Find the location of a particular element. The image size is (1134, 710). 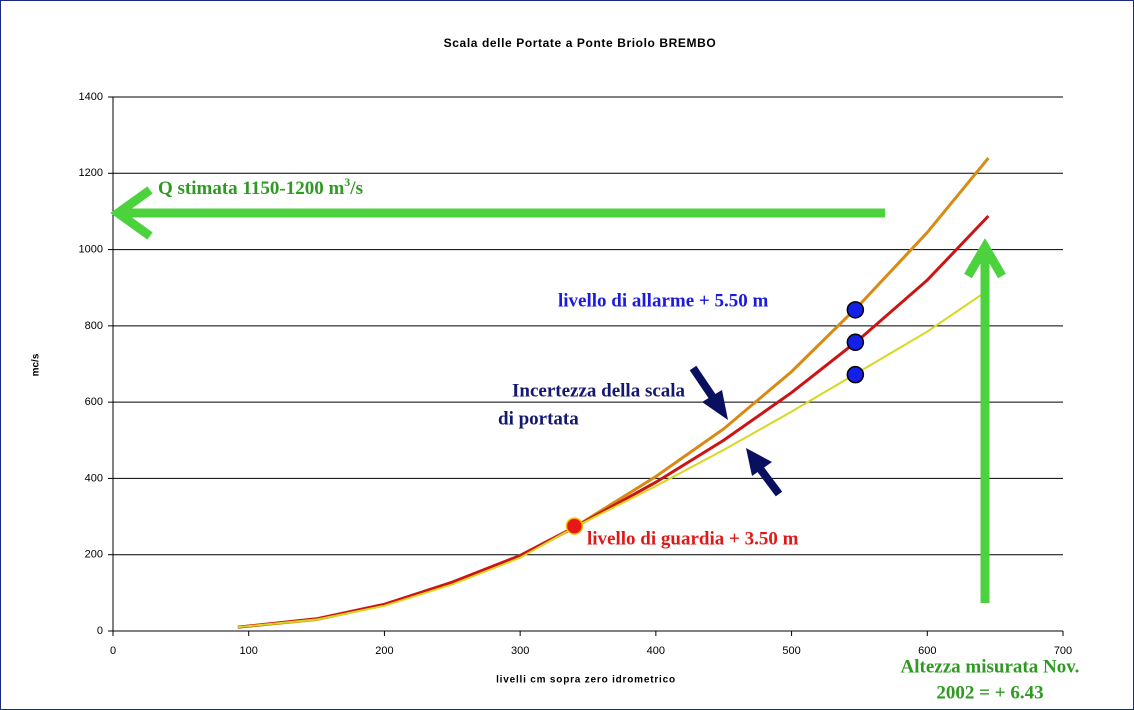

annotation-text: /s is located at coordinates (356, 188).